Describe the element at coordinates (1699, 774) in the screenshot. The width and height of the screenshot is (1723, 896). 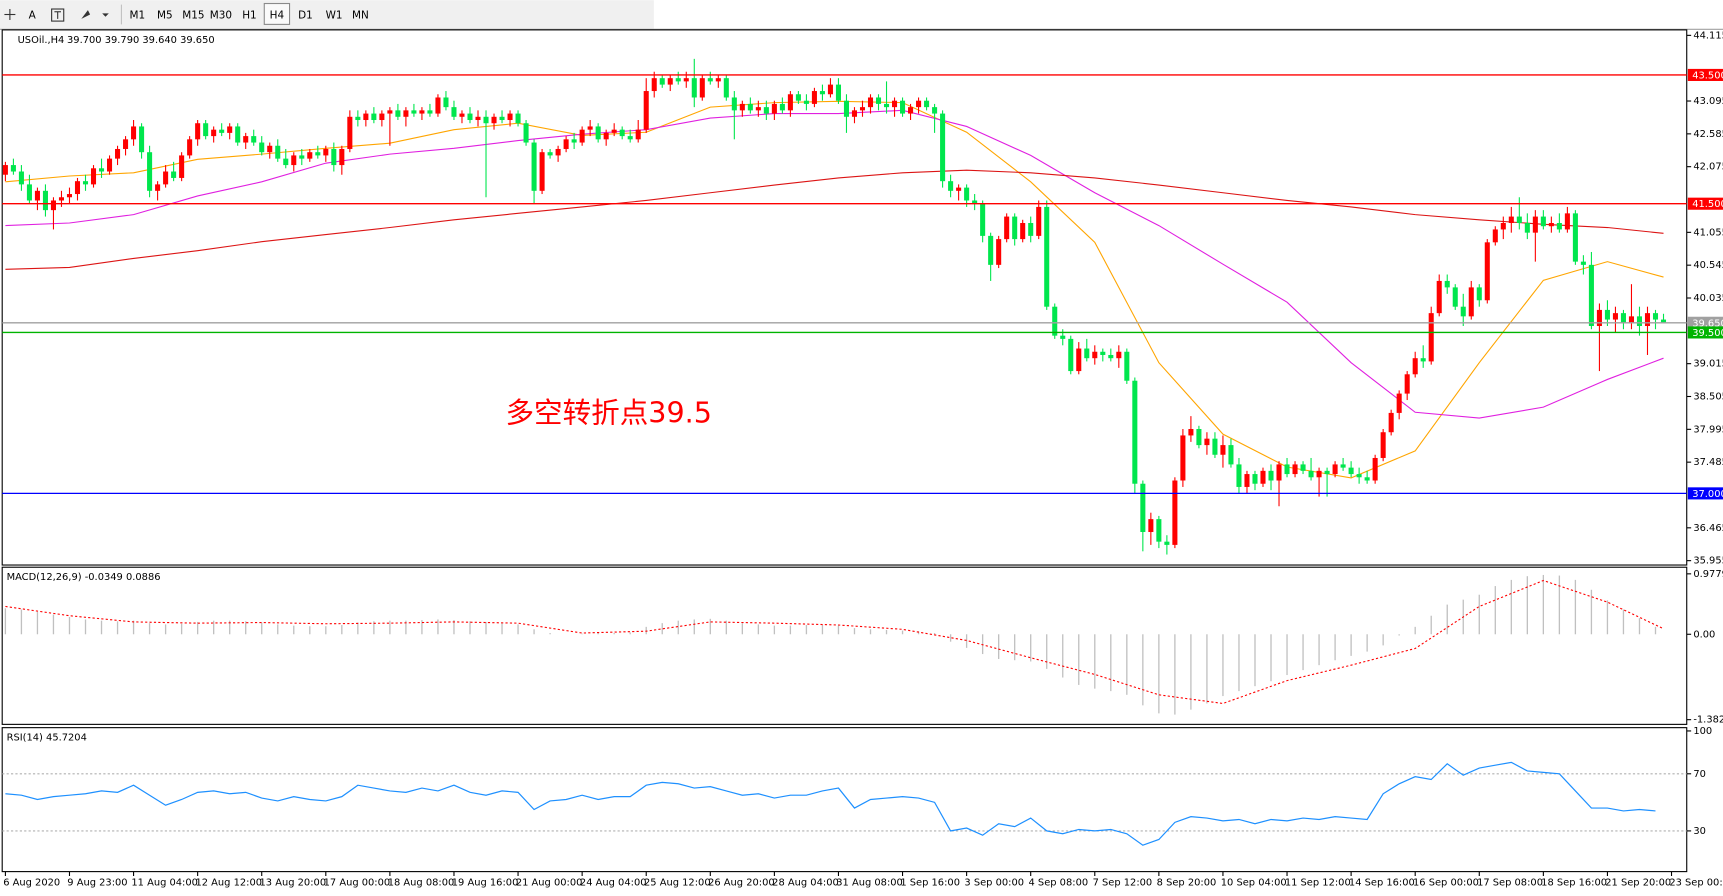
I see `y-tick-label: 70` at that location.